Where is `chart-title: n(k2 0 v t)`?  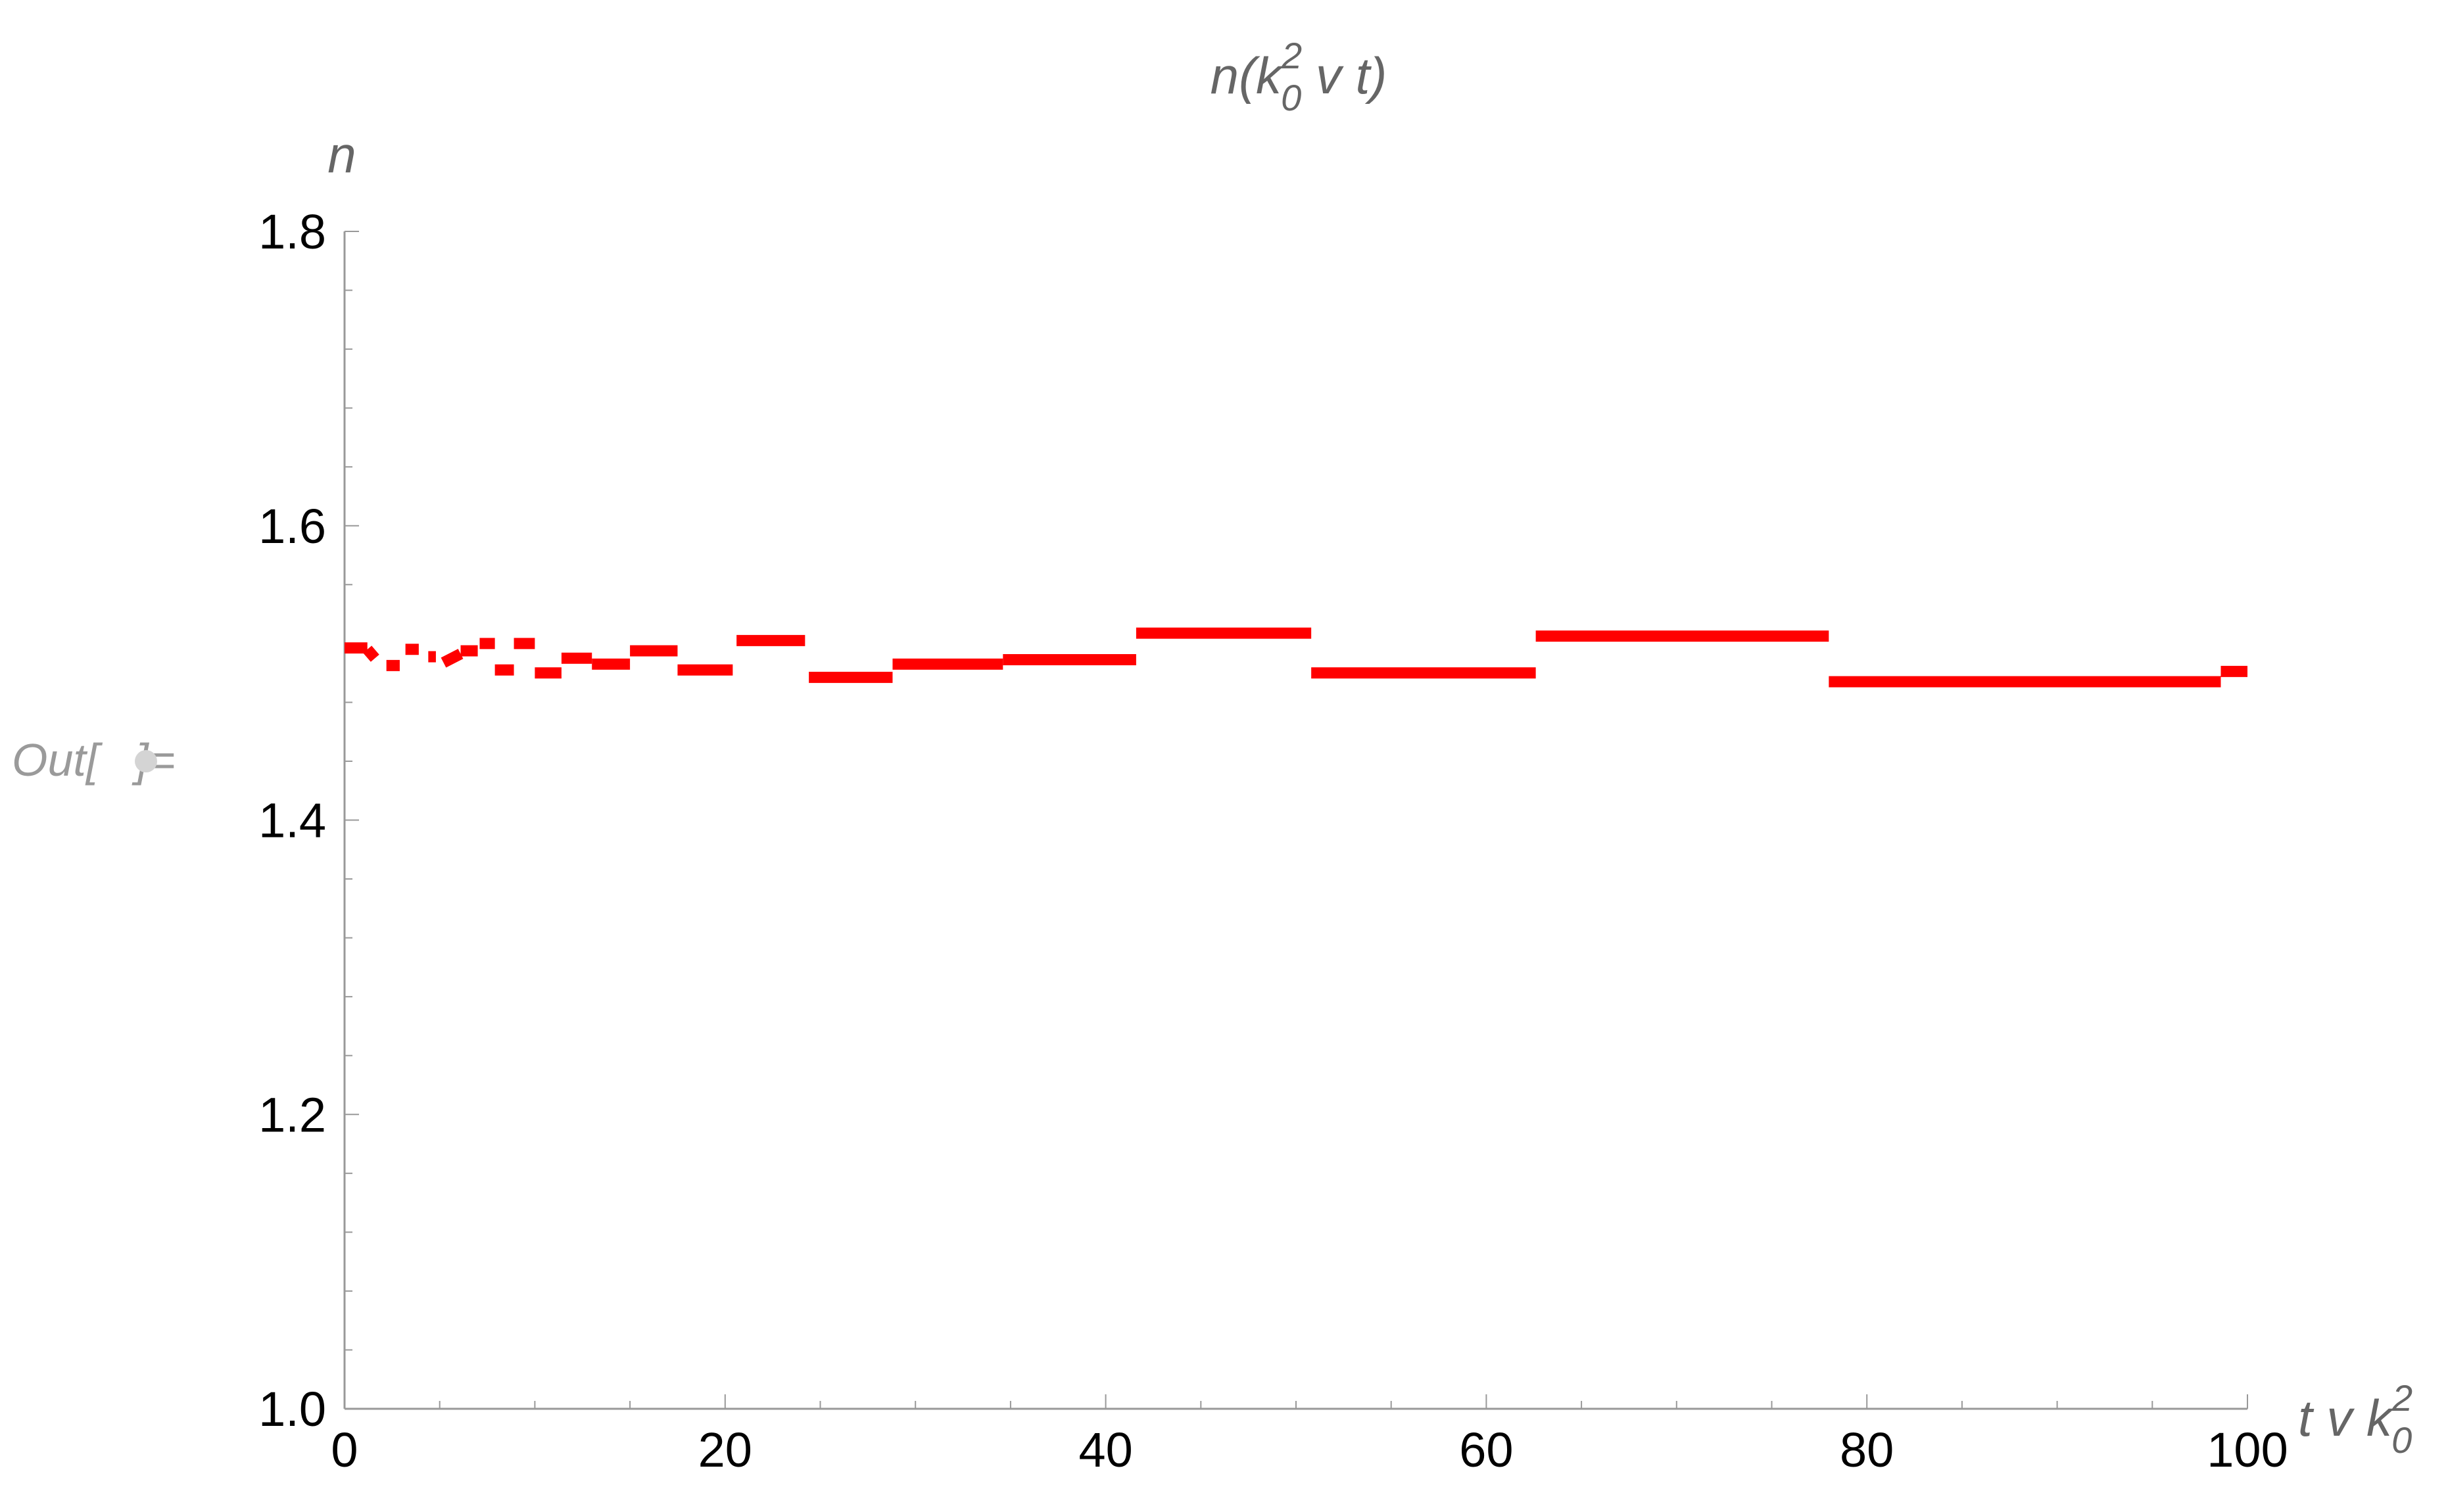 chart-title: n(k2 0 v t) is located at coordinates (1299, 76).